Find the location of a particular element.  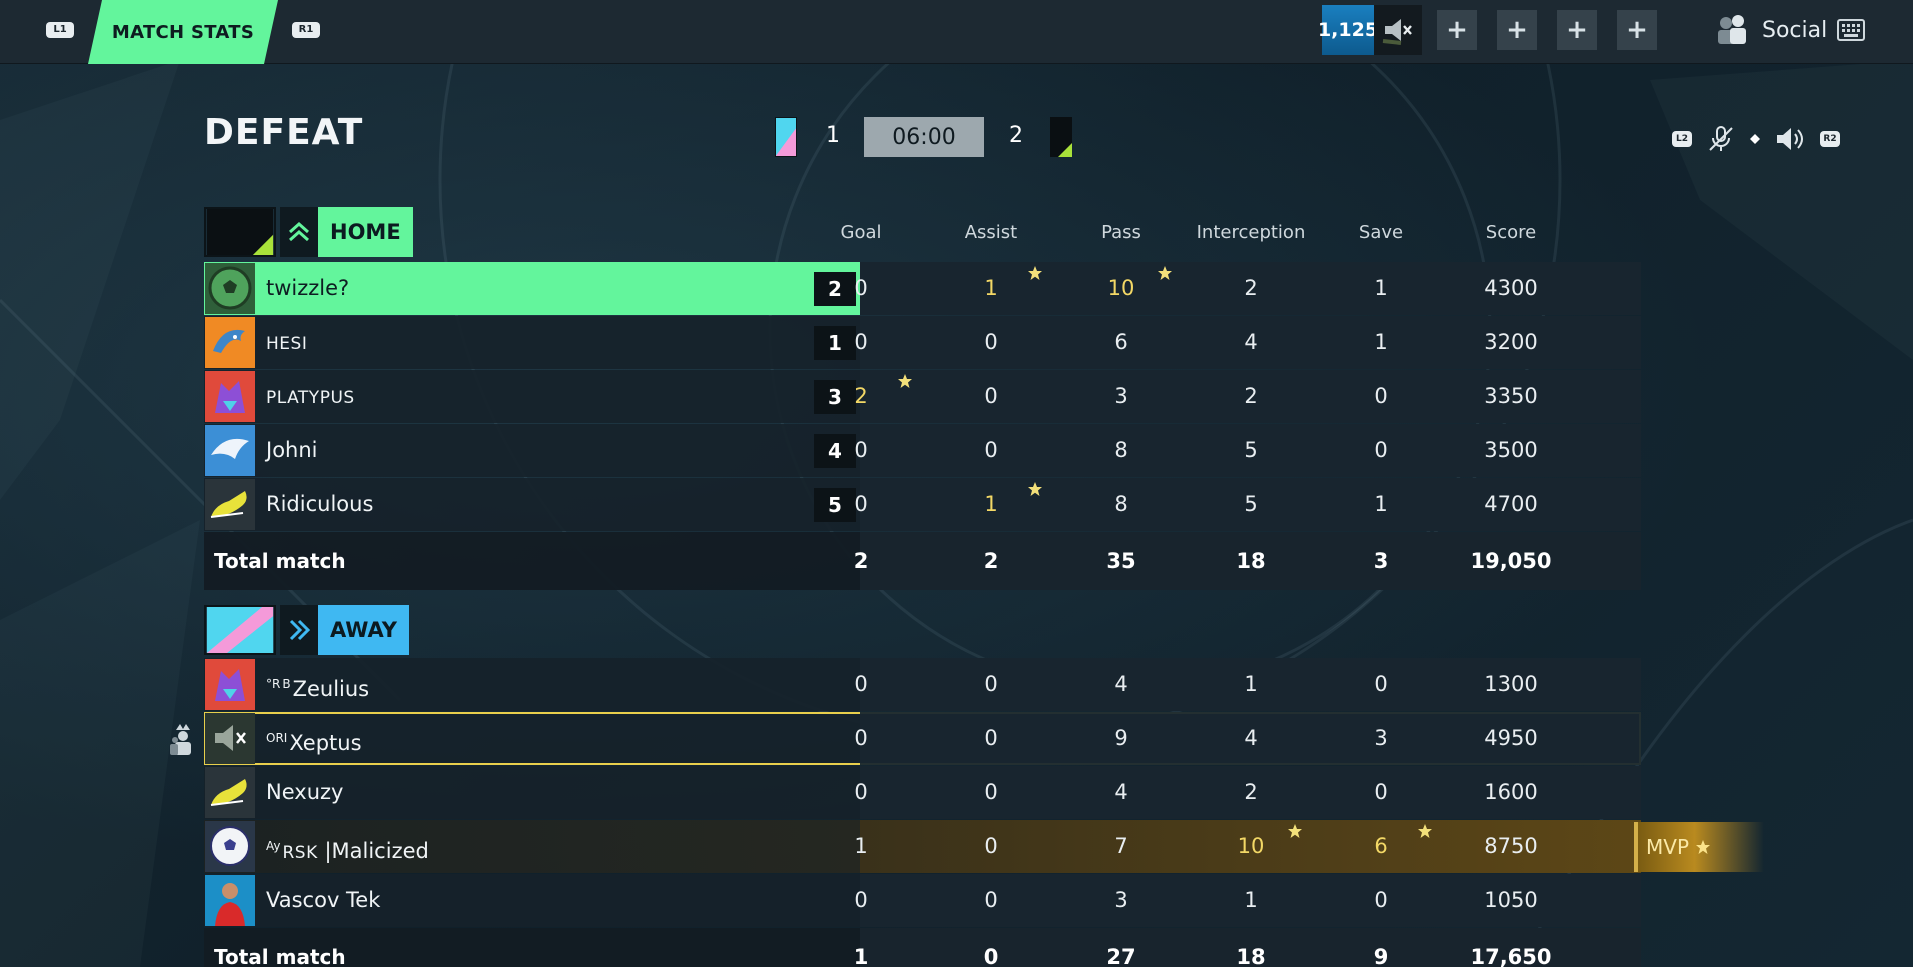

column-header-interception: Interception is located at coordinates (1251, 232).